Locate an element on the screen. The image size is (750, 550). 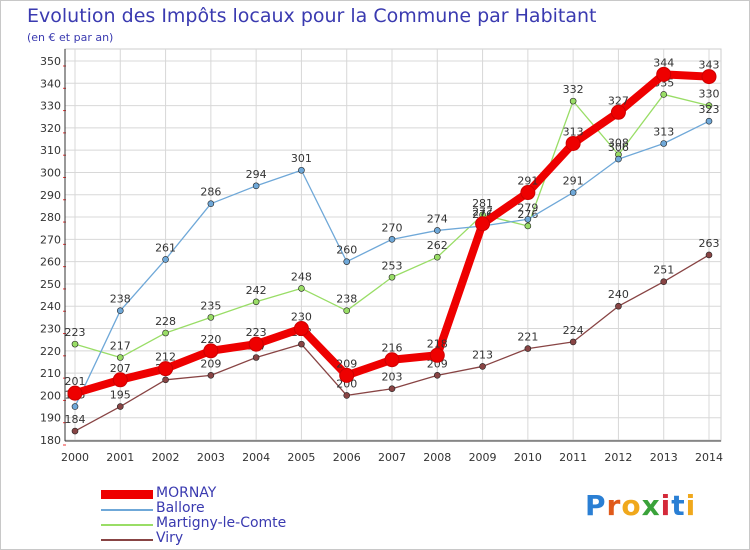
x-tick-label: 2014 is located at coordinates (709, 457).